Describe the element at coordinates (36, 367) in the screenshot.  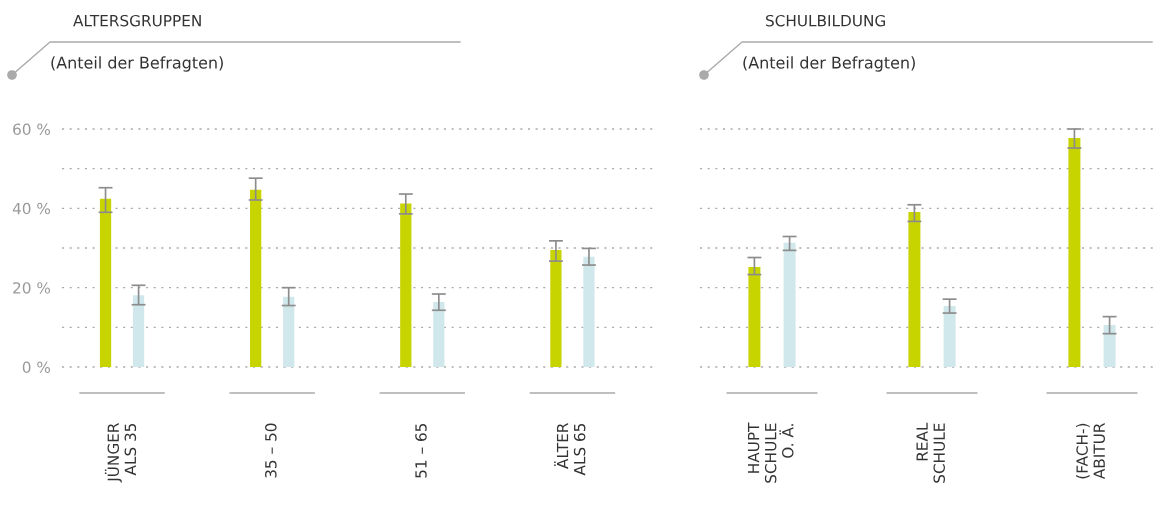
I see `y-tick-label: 0 %` at that location.